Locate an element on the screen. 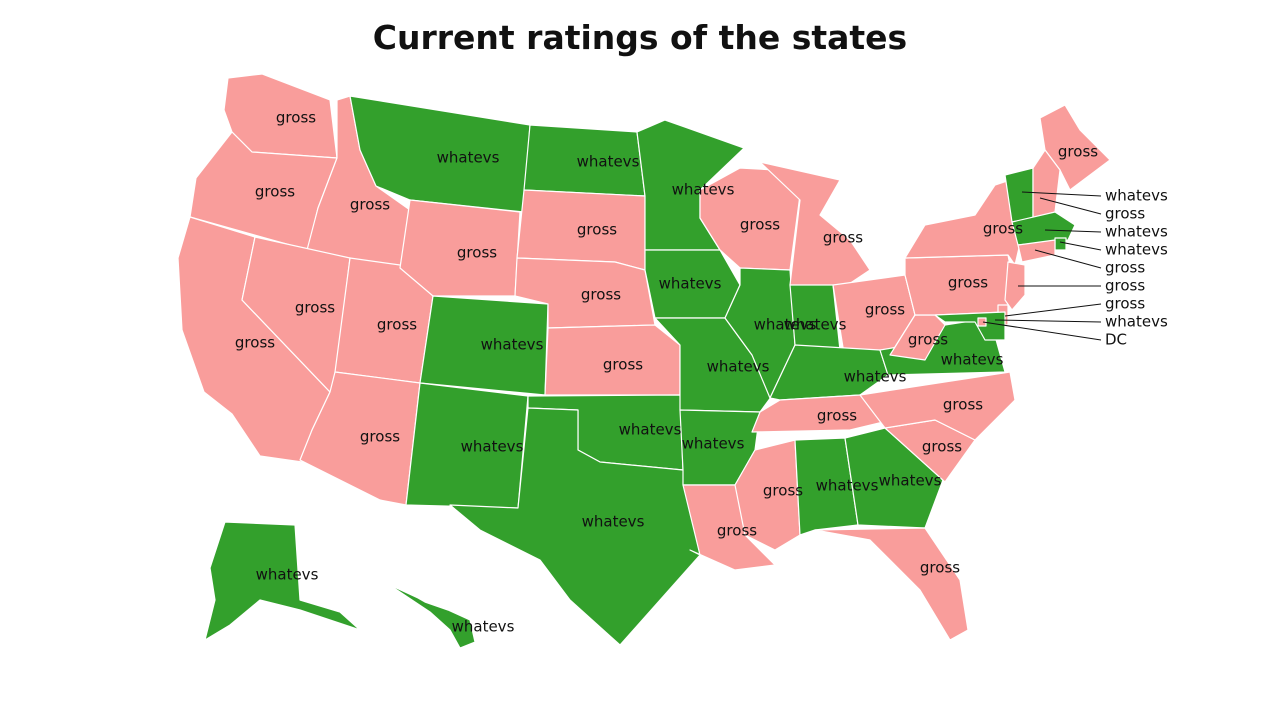 The width and height of the screenshot is (1280, 720). state-label-wa: gross is located at coordinates (296, 118).